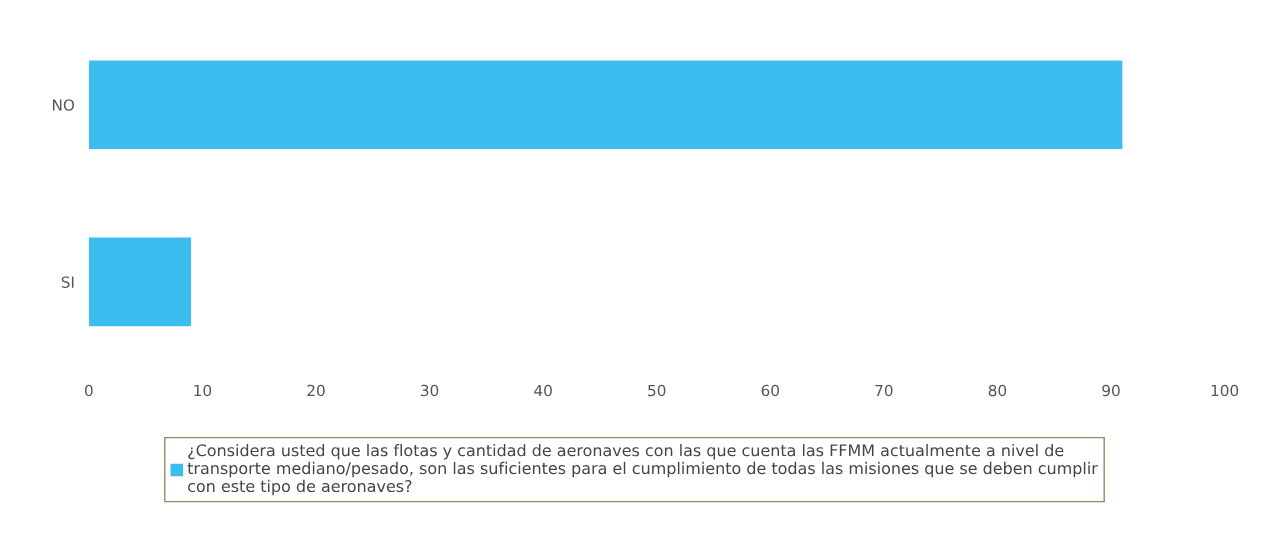 This screenshot has height=537, width=1269. Describe the element at coordinates (430, 390) in the screenshot. I see `x-tick-label: 30` at that location.